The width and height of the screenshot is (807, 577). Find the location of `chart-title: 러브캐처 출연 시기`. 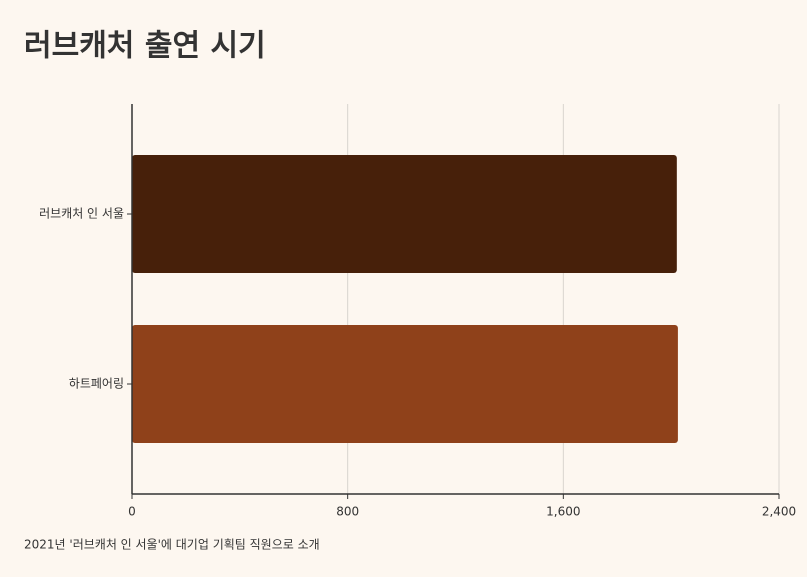

chart-title: 러브캐처 출연 시기 is located at coordinates (145, 46).